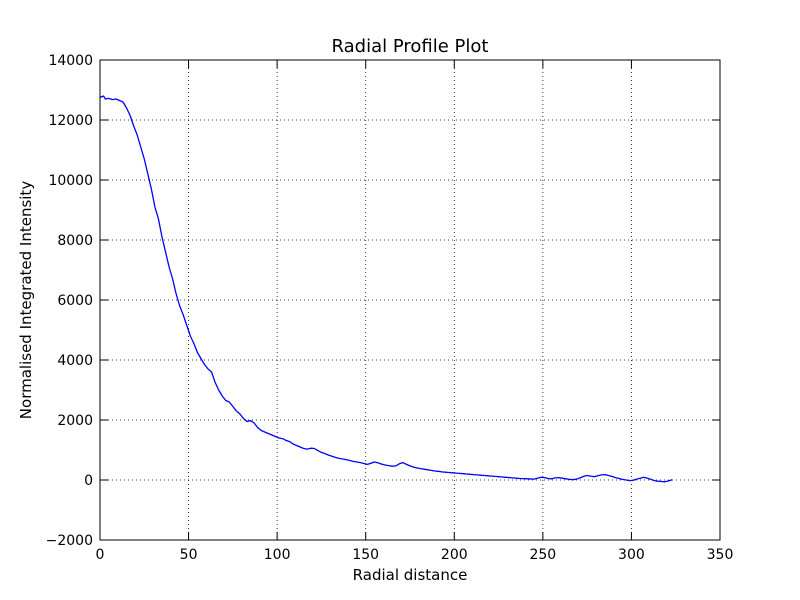 This screenshot has height=600, width=800. I want to click on y-tick-label: 10000, so click(70, 181).